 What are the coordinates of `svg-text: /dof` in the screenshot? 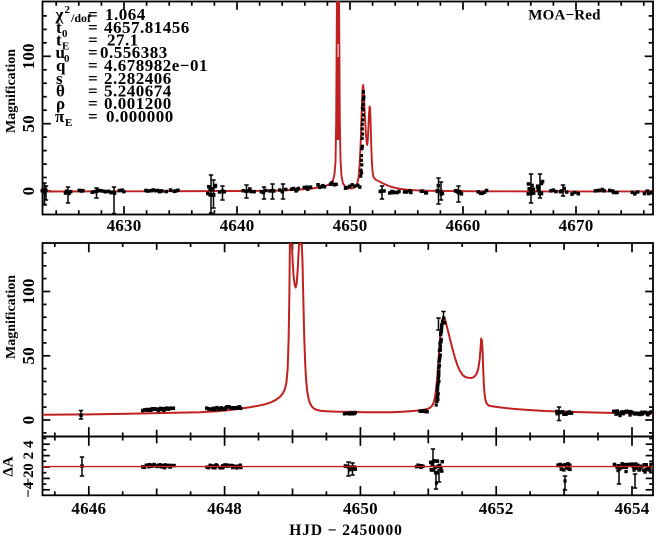 It's located at (81, 18).